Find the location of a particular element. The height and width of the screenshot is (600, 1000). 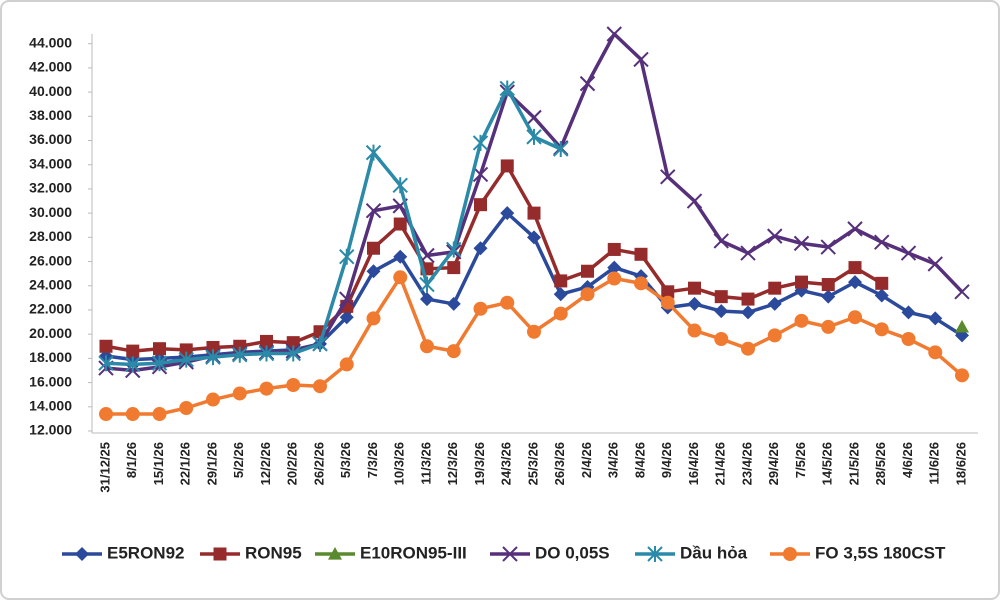

y-tick-label: 12.000 is located at coordinates (50, 430).